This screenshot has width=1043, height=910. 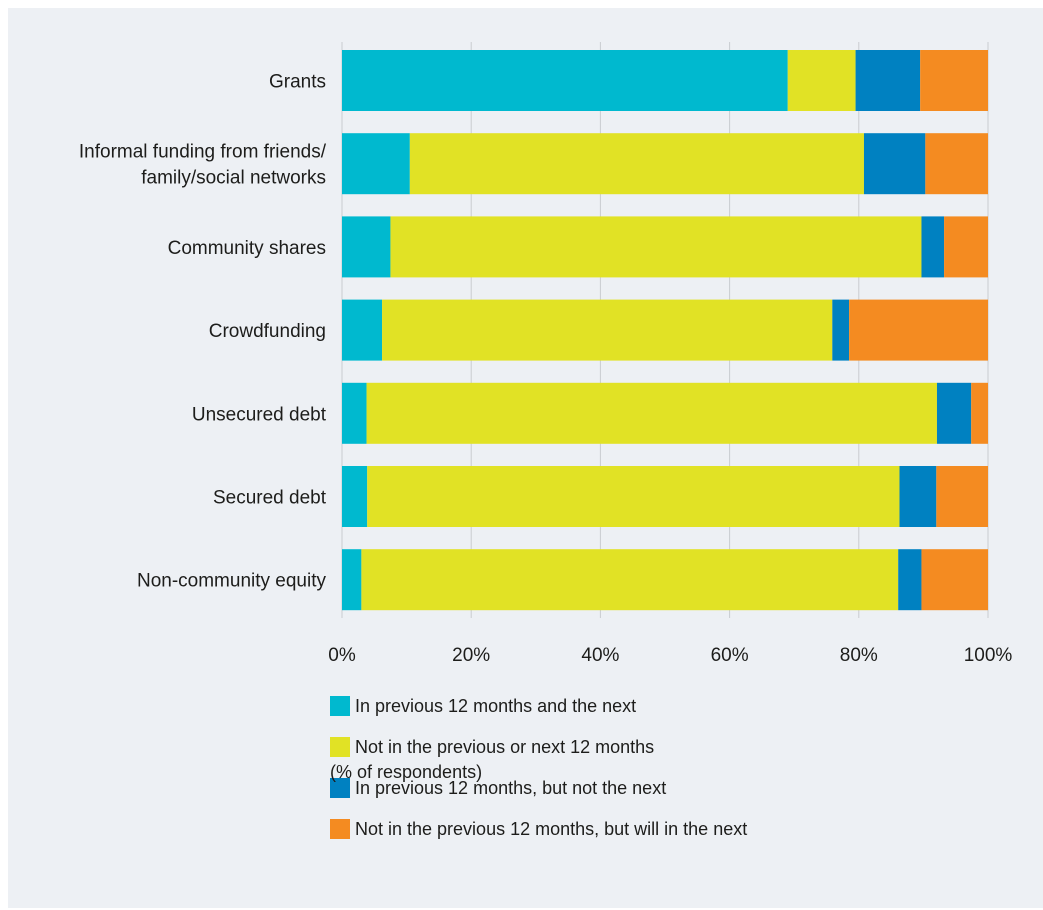 I want to click on x-tick-label: 40%, so click(x=600, y=655).